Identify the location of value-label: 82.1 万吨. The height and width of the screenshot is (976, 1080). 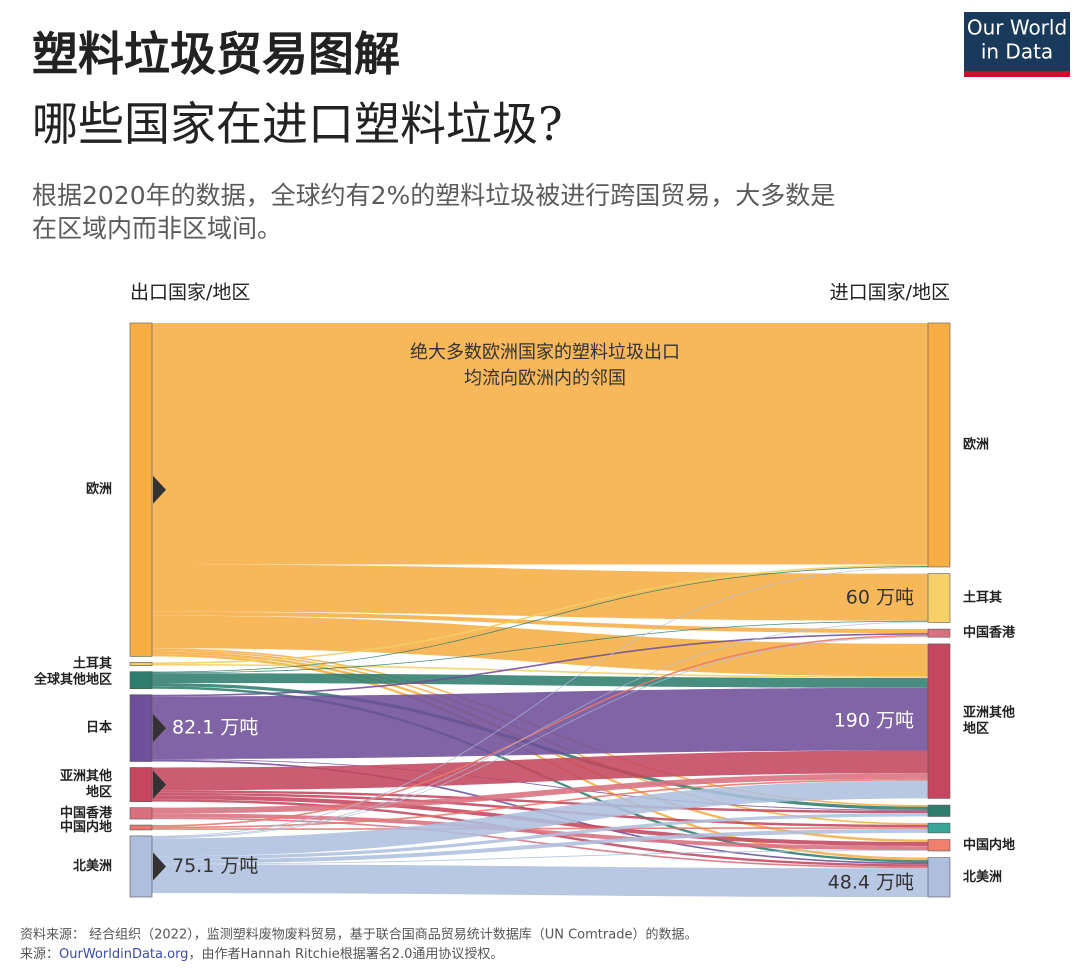
(215, 728).